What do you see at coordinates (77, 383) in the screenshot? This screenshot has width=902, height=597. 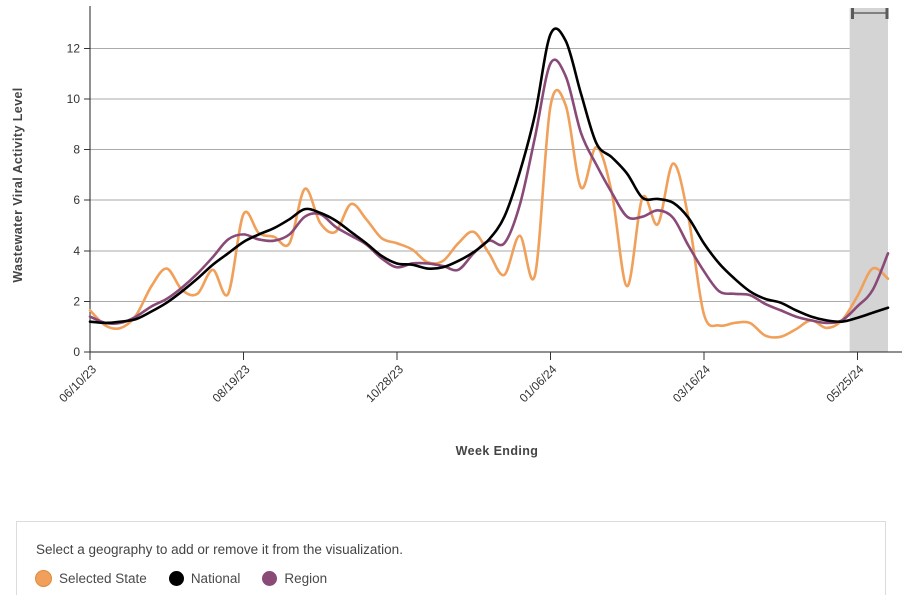 I see `x-tick-label: 06/10/23` at bounding box center [77, 383].